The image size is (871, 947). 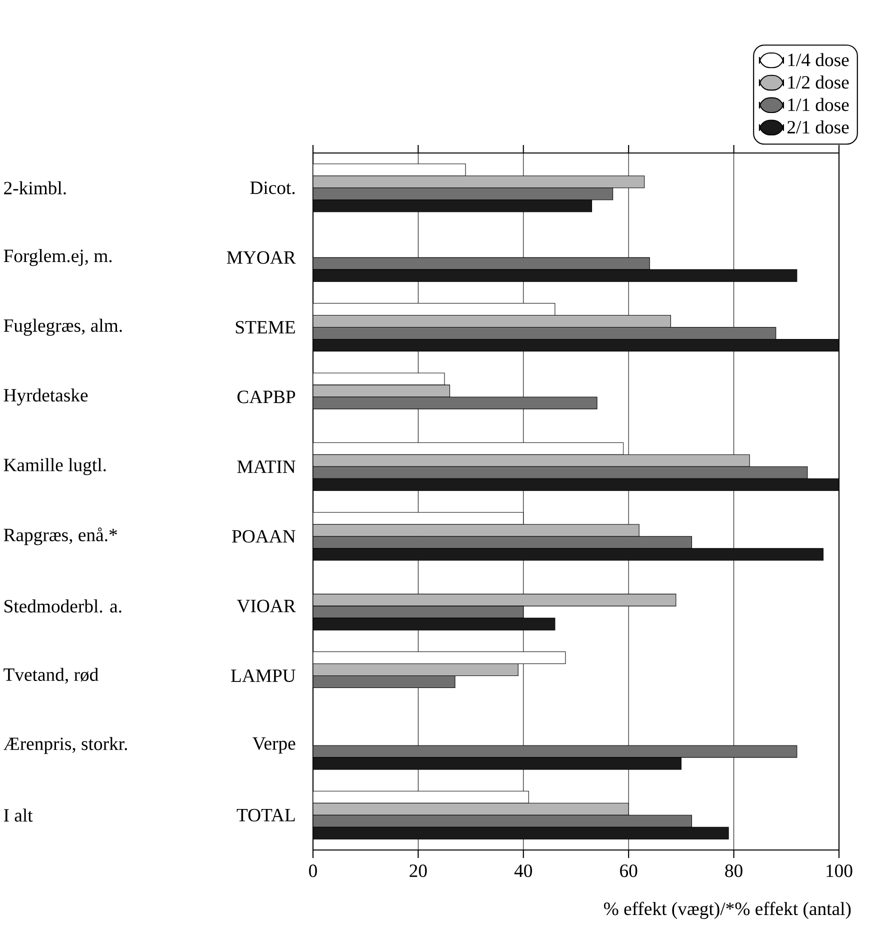 I want to click on legend-label: 1/4 dose, so click(x=818, y=59).